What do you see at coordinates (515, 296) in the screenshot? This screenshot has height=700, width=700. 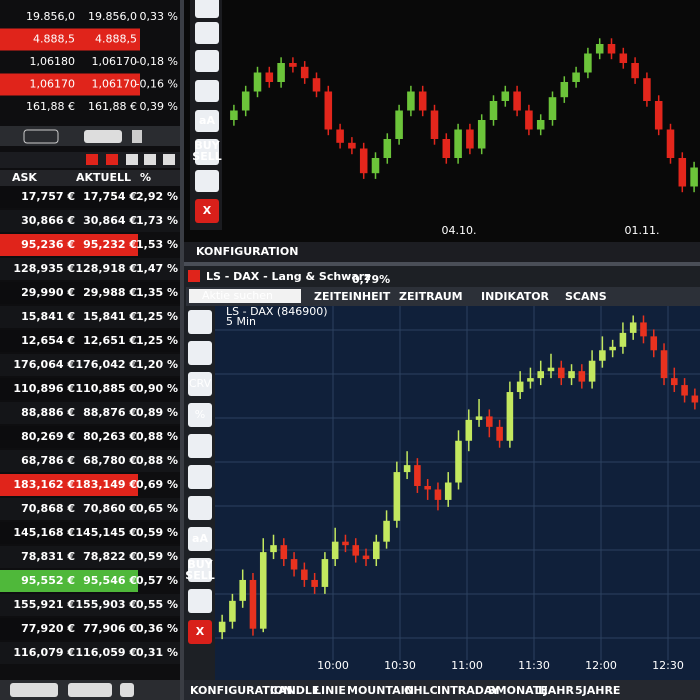 I see `menu-item: INDIKATOR` at bounding box center [515, 296].